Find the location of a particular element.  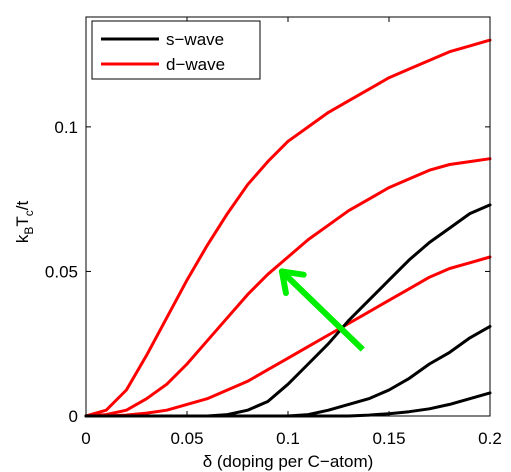

y-label-t: T is located at coordinates (22, 221).